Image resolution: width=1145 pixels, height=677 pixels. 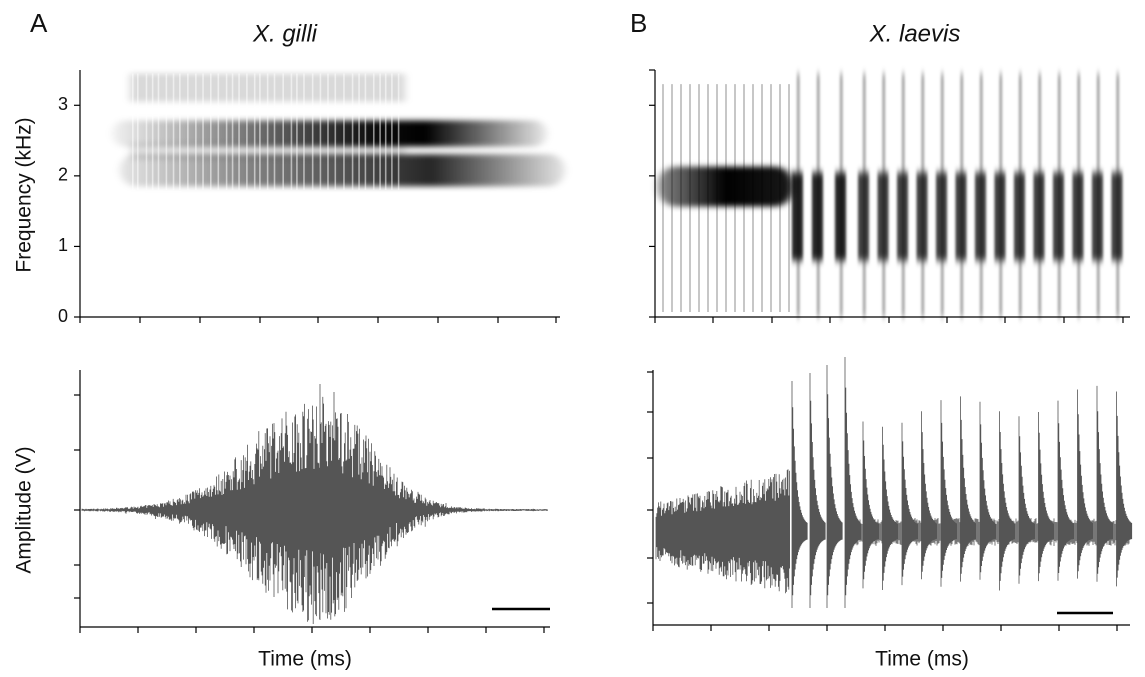 I want to click on pulses, so click(x=957, y=195).